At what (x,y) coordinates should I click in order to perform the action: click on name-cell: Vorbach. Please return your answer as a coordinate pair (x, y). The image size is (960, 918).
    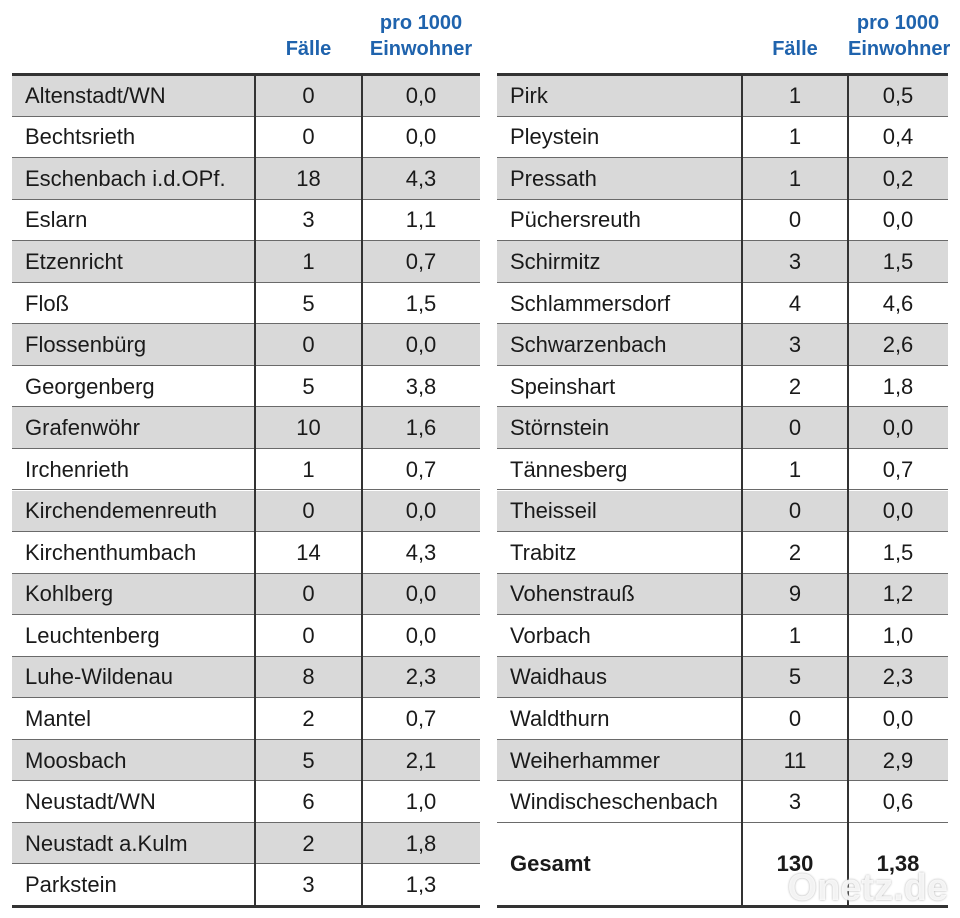
    Looking at the image, I should click on (550, 635).